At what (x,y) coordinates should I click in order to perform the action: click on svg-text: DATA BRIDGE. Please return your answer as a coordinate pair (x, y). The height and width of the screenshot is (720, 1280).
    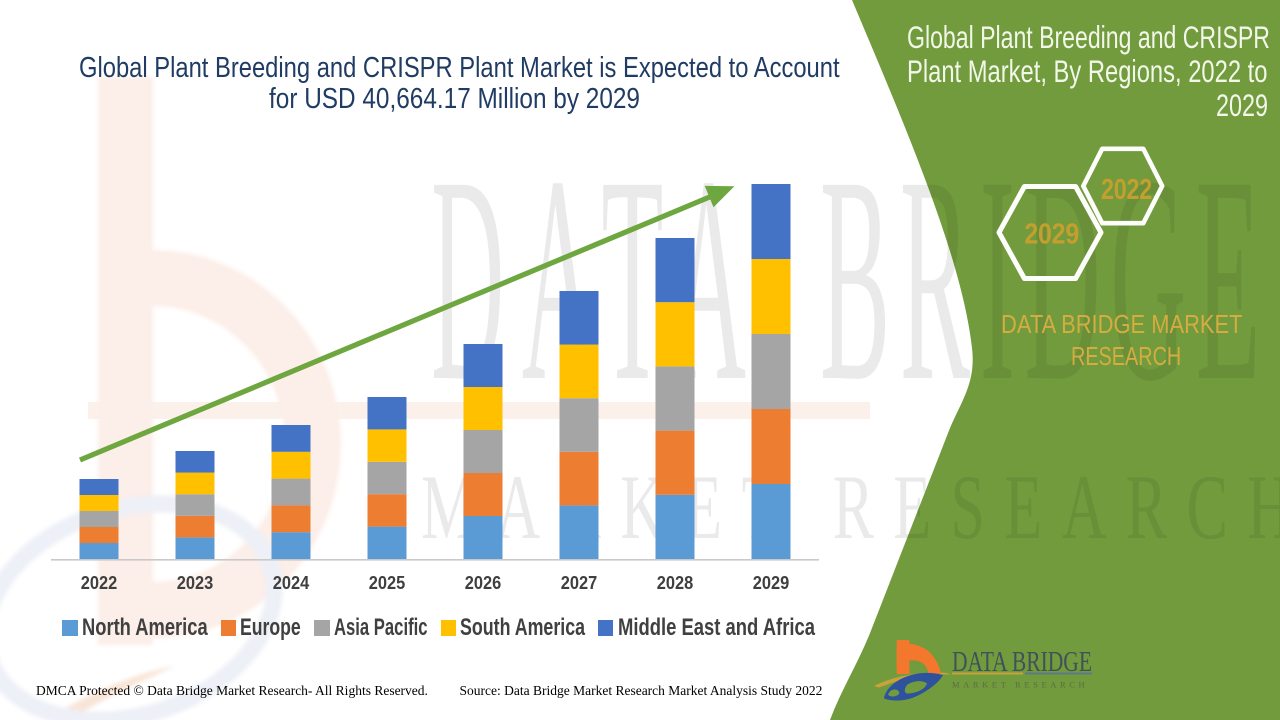
    Looking at the image, I should click on (1022, 662).